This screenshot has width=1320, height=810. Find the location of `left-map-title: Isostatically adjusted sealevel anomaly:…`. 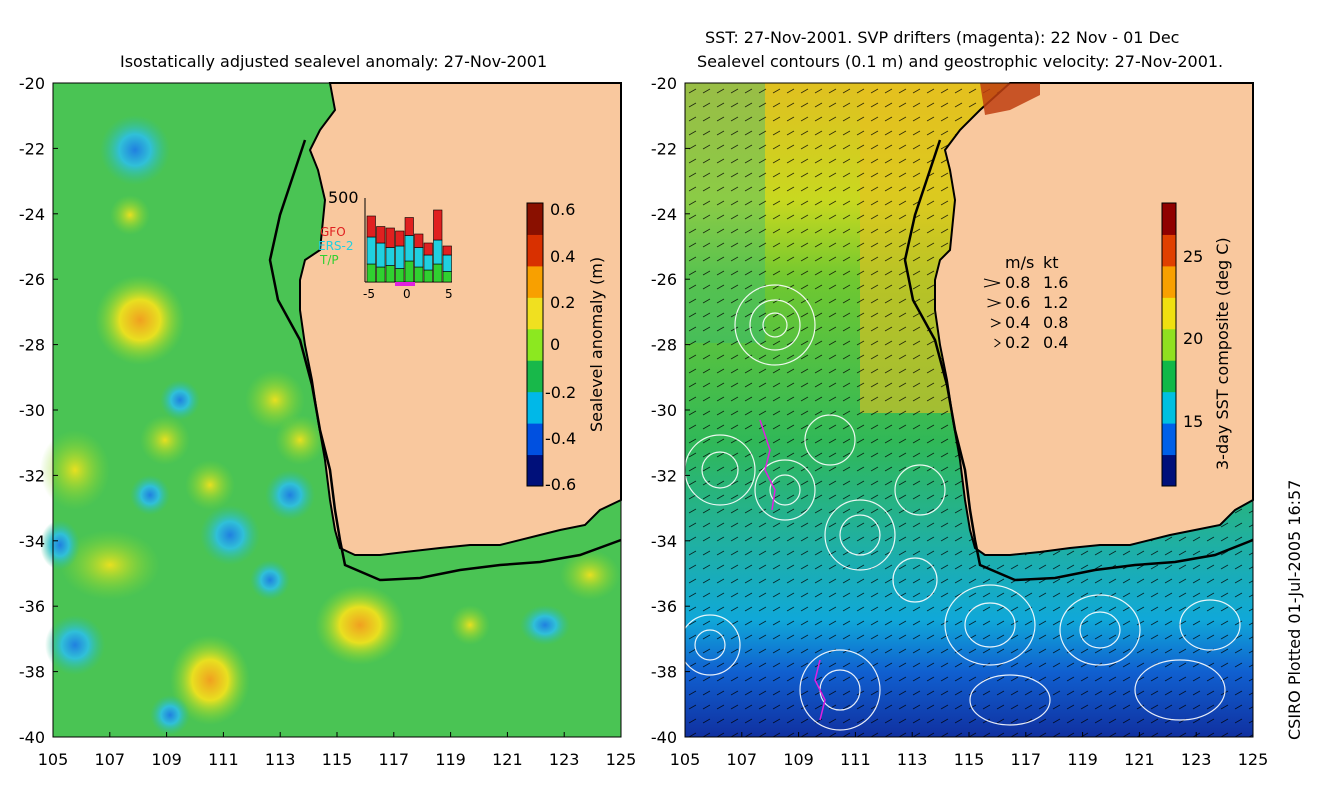

left-map-title: Isostatically adjusted sealevel anomaly:… is located at coordinates (334, 61).